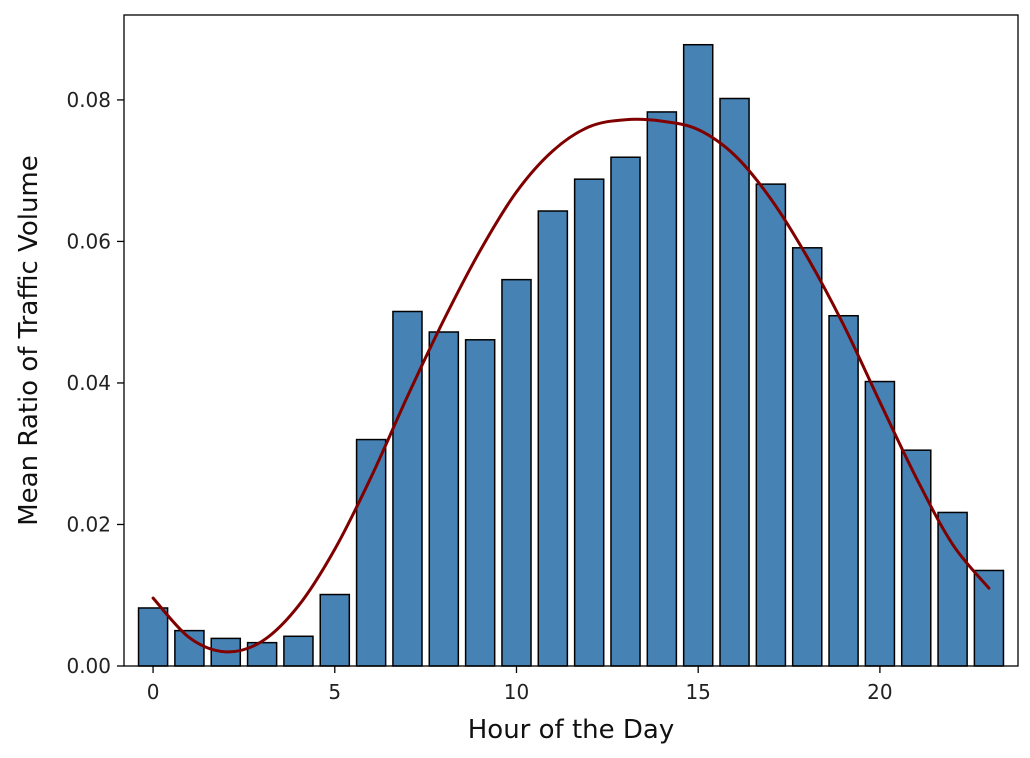 The width and height of the screenshot is (1030, 758). I want to click on y-tick-label: 0.02, so click(88, 524).